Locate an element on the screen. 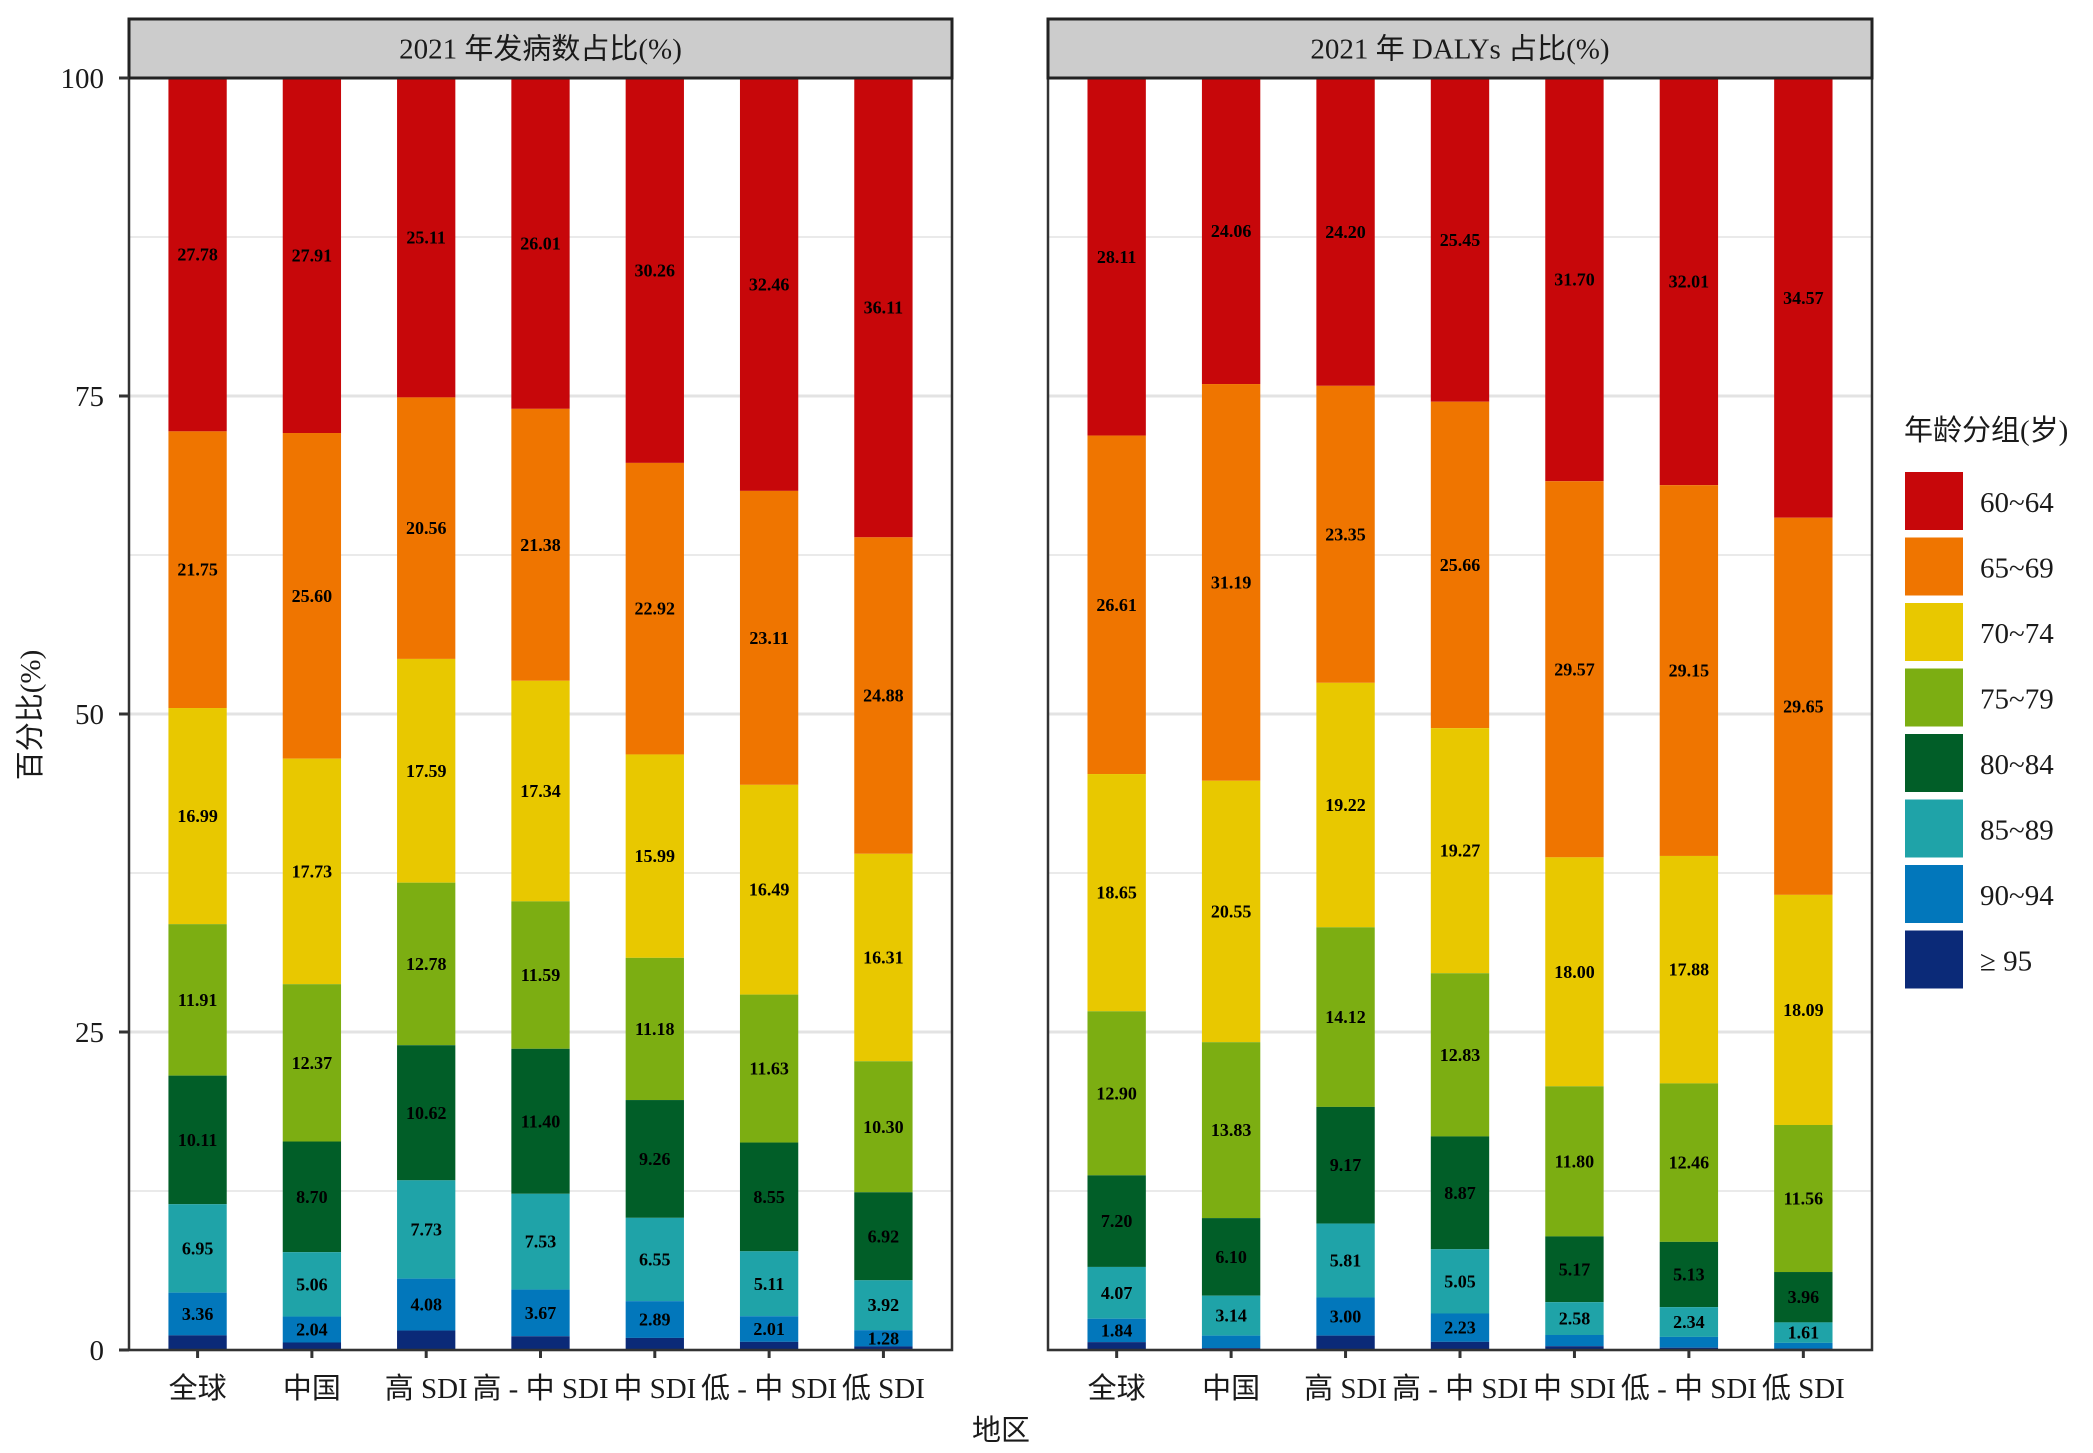 This screenshot has width=2093, height=1453. x-tick-label: 中 SDI is located at coordinates (1574, 1388).